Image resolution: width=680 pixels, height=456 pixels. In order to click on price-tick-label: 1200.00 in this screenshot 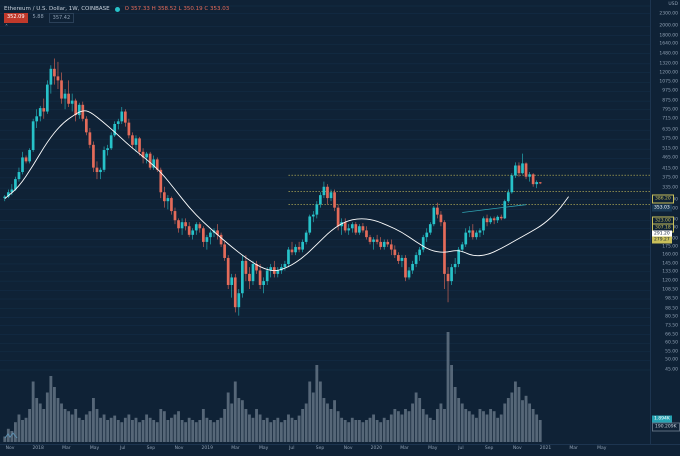, I will do `click(668, 72)`.